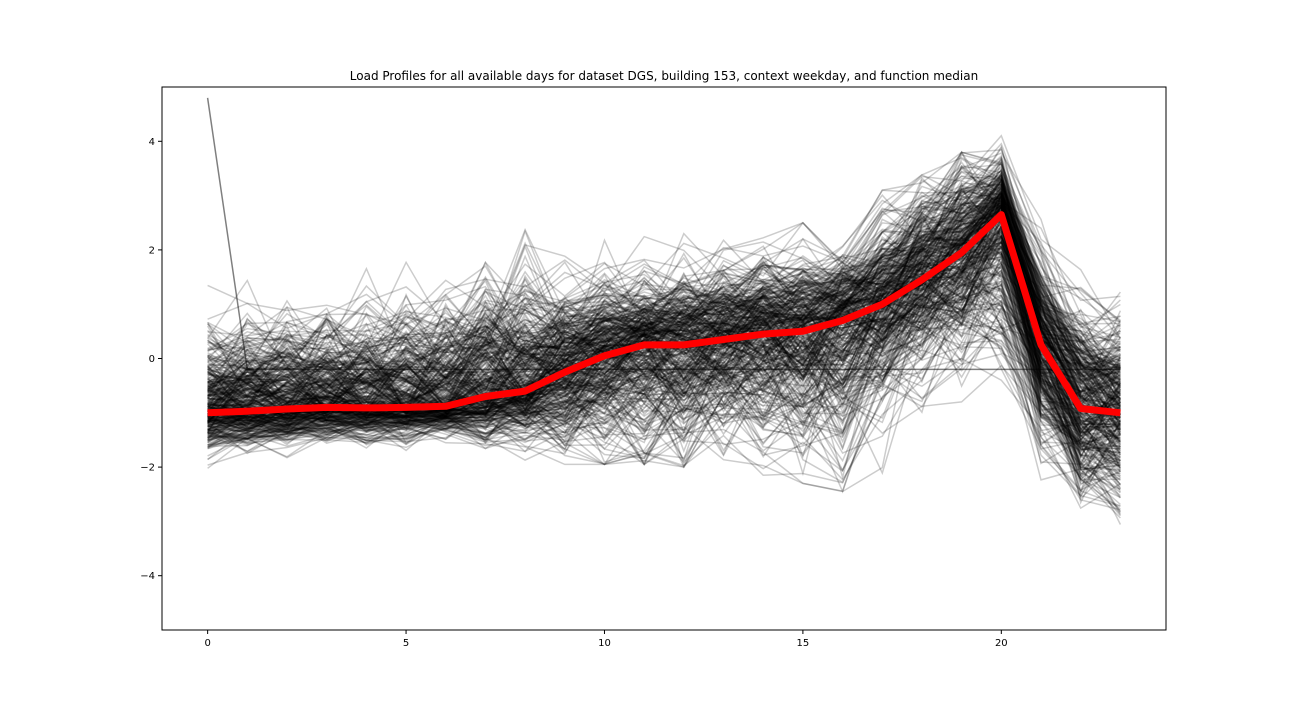 The image size is (1296, 720). Describe the element at coordinates (152, 142) in the screenshot. I see `y-tick-label: 4` at that location.